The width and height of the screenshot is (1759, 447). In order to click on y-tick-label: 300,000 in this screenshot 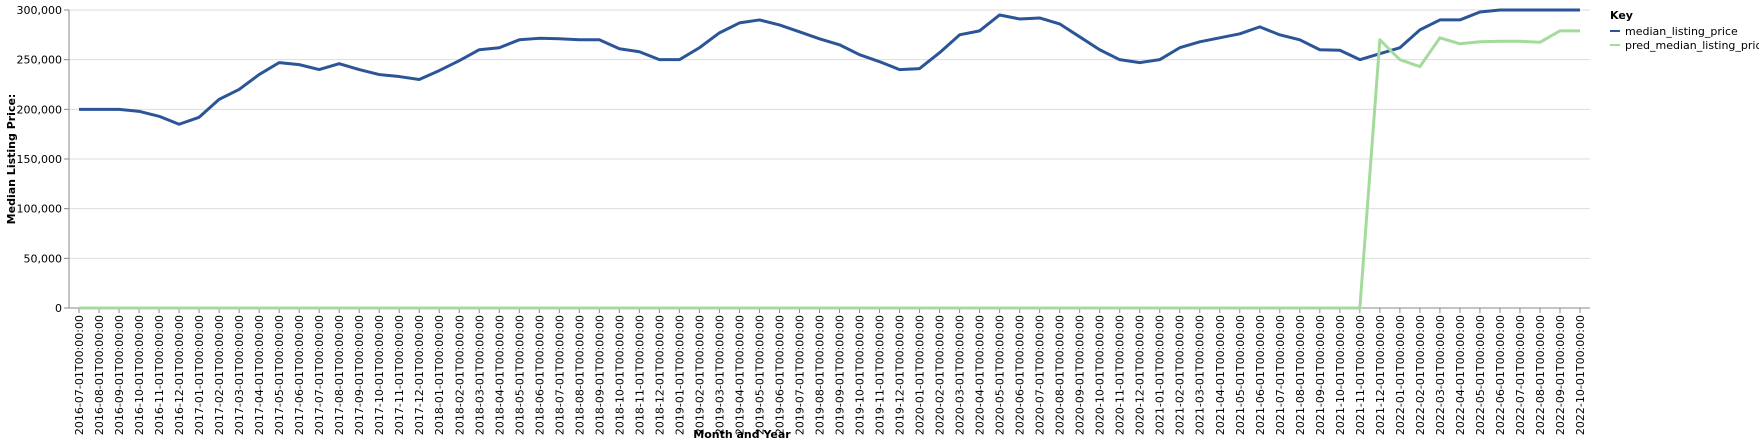, I will do `click(40, 10)`.